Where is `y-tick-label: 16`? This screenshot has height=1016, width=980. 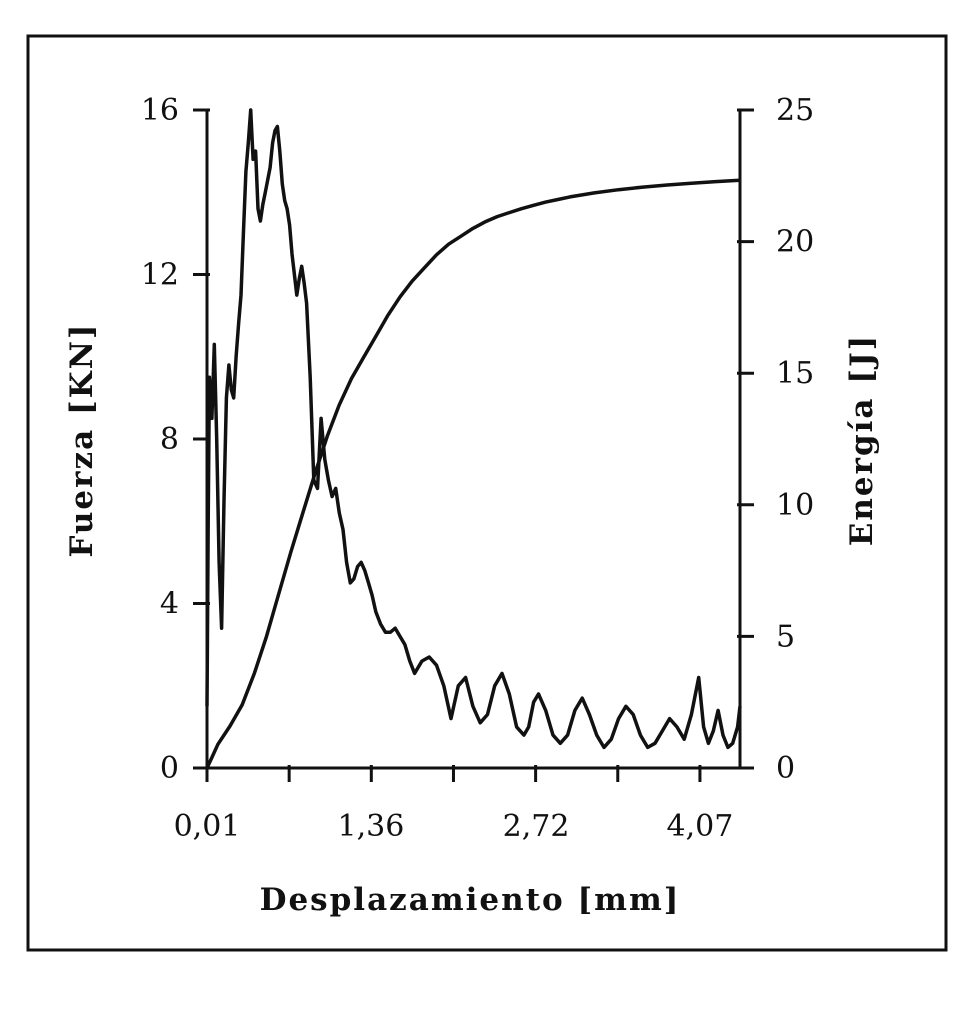 y-tick-label: 16 is located at coordinates (160, 110).